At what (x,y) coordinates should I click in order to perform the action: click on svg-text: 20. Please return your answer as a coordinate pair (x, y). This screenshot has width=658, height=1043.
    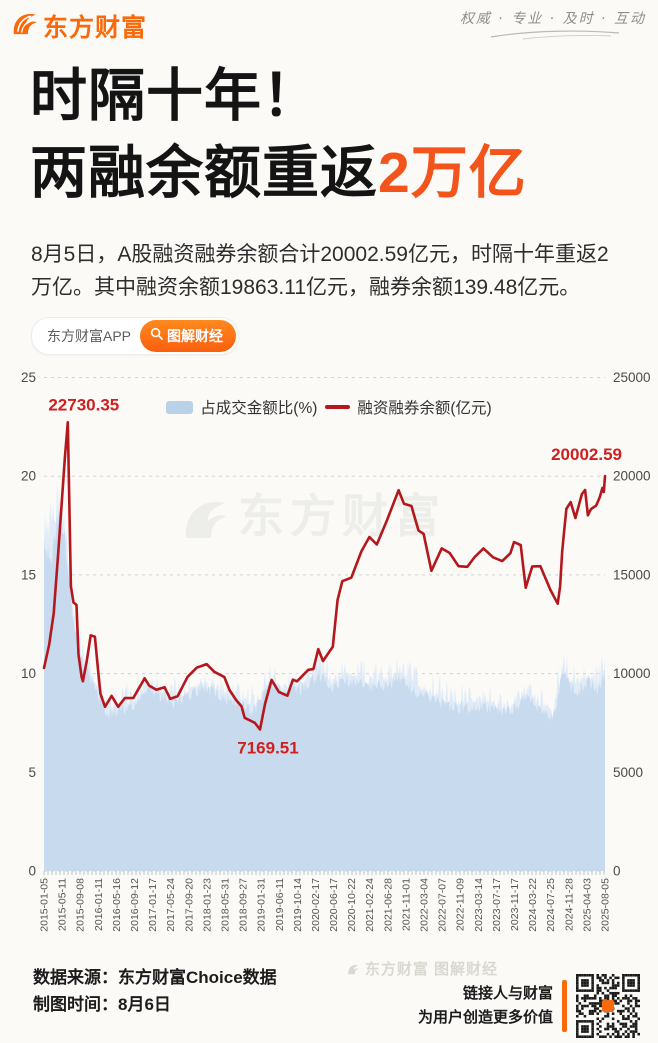
    Looking at the image, I should click on (28, 476).